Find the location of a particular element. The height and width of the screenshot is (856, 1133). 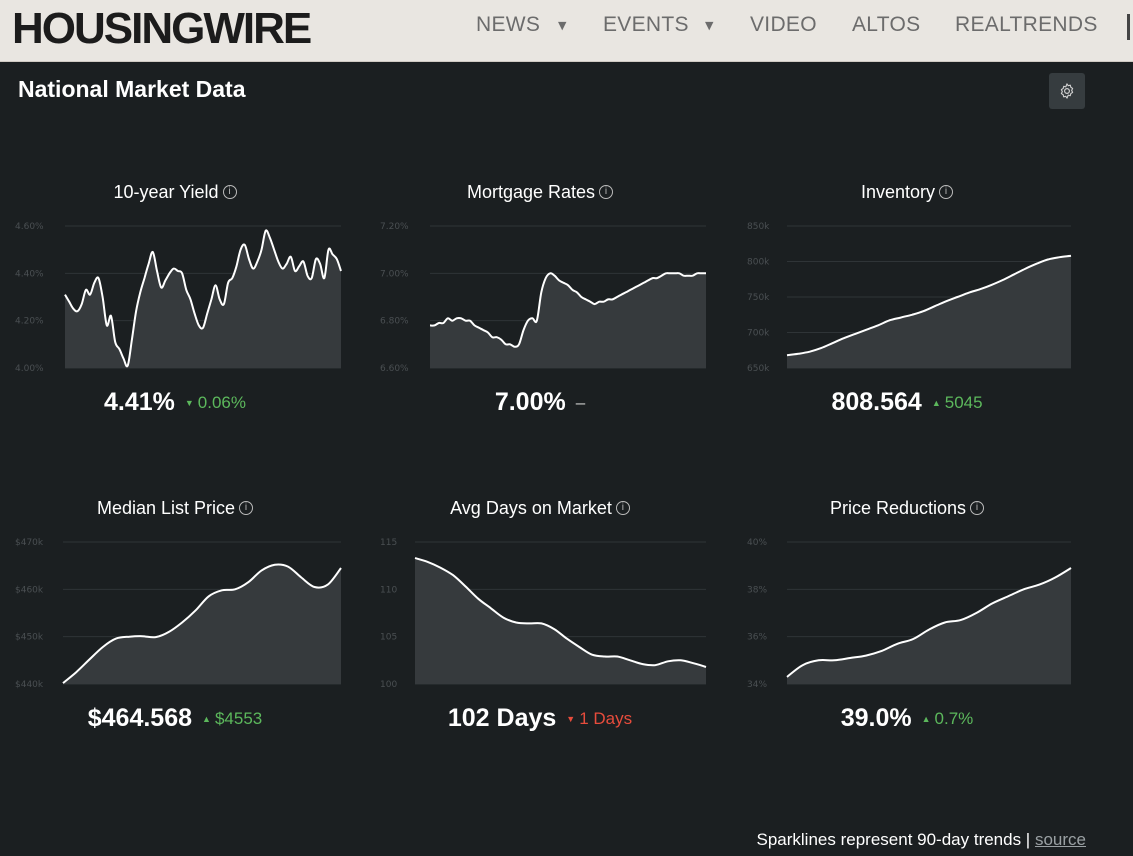

card-change: ▲ 5045 is located at coordinates (957, 402).